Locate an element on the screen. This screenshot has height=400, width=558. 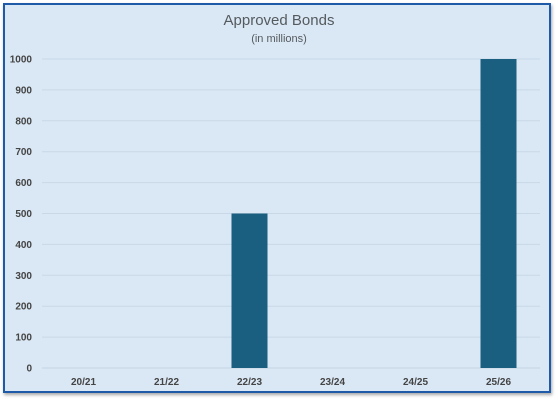
y-tick-label: 200 is located at coordinates (23, 307).